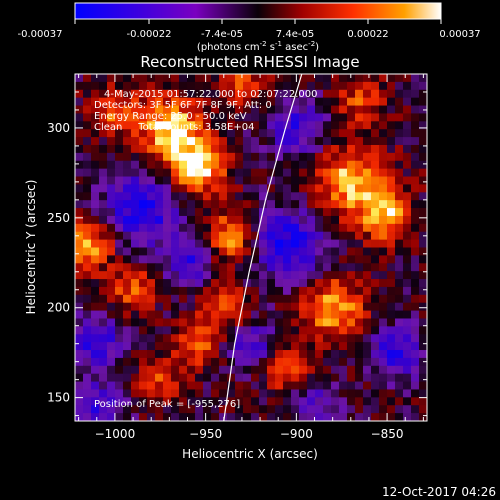 The height and width of the screenshot is (500, 500). I want to click on y-tick-label: 250, so click(58, 218).